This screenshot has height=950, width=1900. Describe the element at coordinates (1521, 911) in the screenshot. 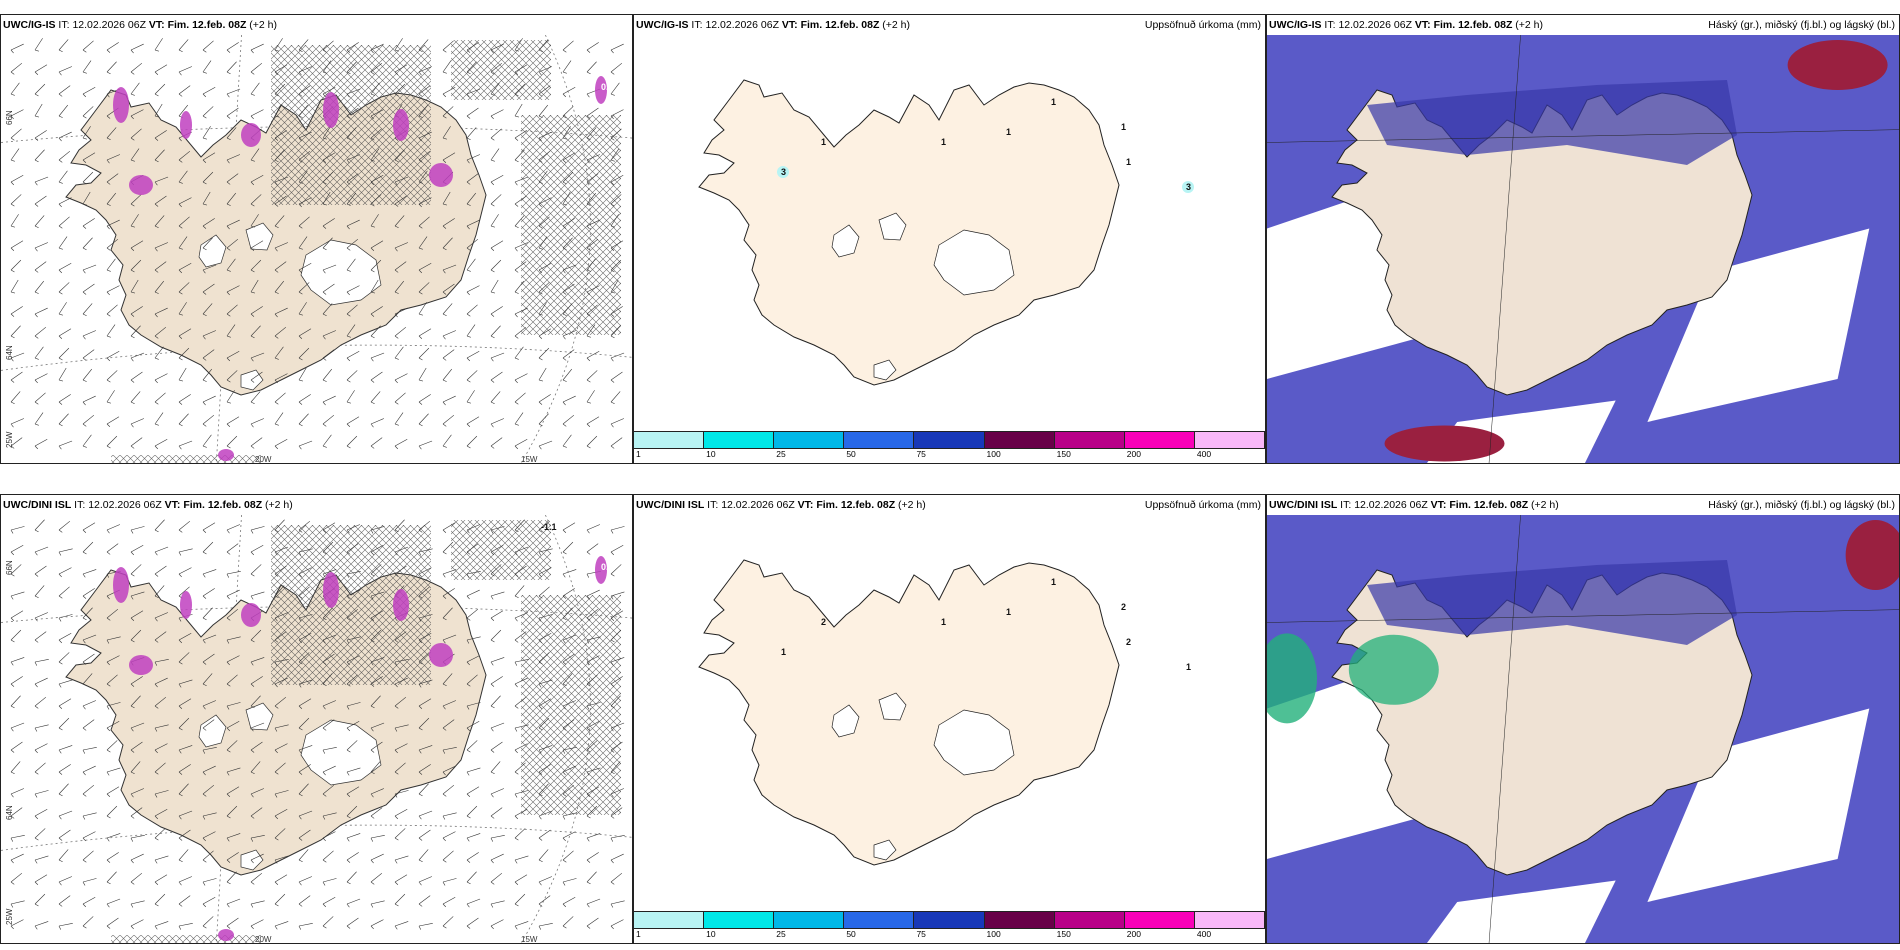

I see `clear-area` at that location.